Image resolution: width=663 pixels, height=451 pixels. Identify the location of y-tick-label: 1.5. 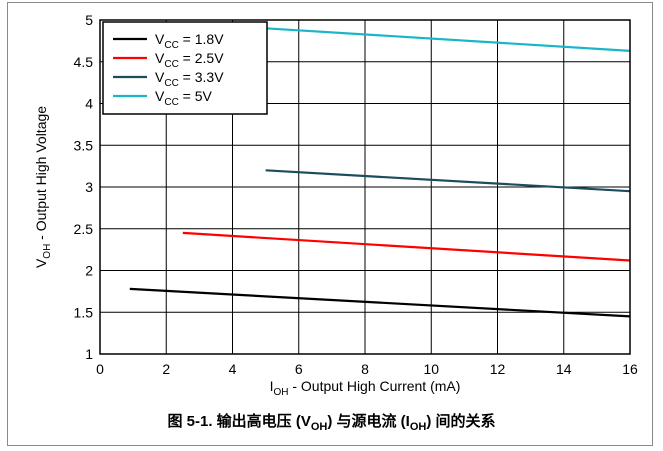
(84, 312).